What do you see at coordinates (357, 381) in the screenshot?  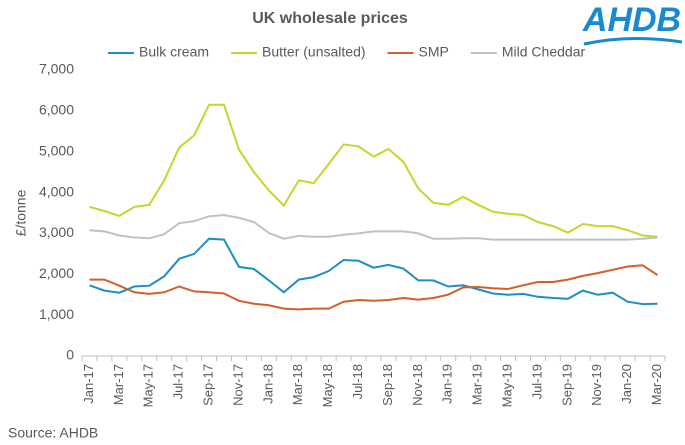 I see `x-tick-label: Jul-18` at bounding box center [357, 381].